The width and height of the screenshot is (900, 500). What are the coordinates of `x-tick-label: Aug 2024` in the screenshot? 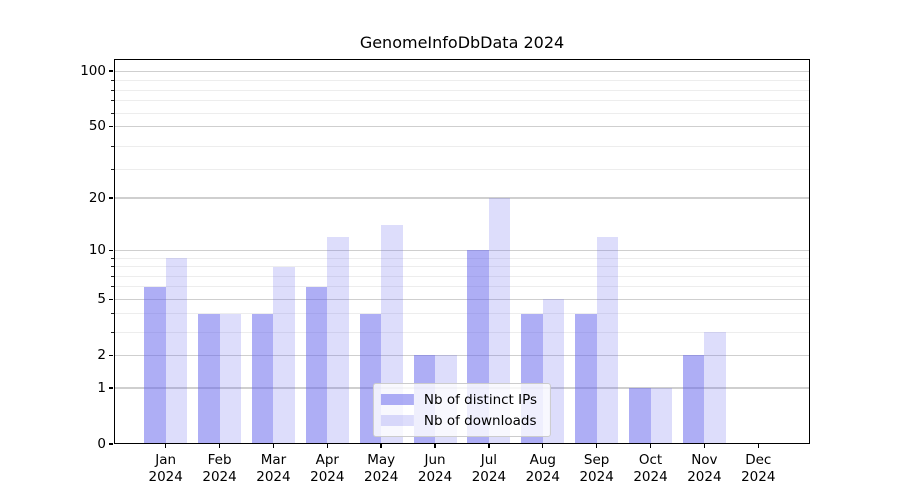 It's located at (542, 468).